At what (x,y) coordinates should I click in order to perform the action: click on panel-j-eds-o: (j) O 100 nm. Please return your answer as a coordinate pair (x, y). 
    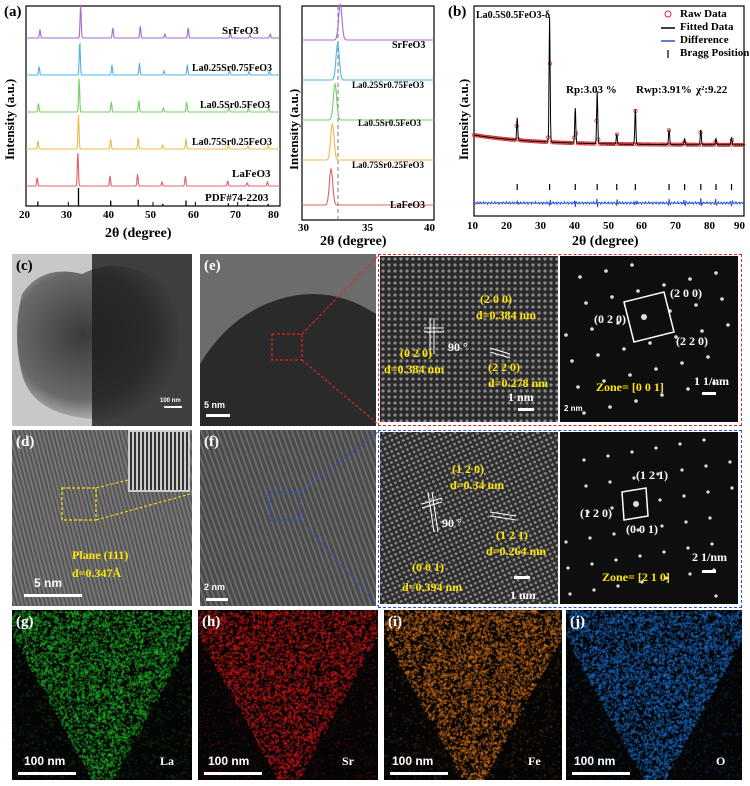
    Looking at the image, I should click on (654, 695).